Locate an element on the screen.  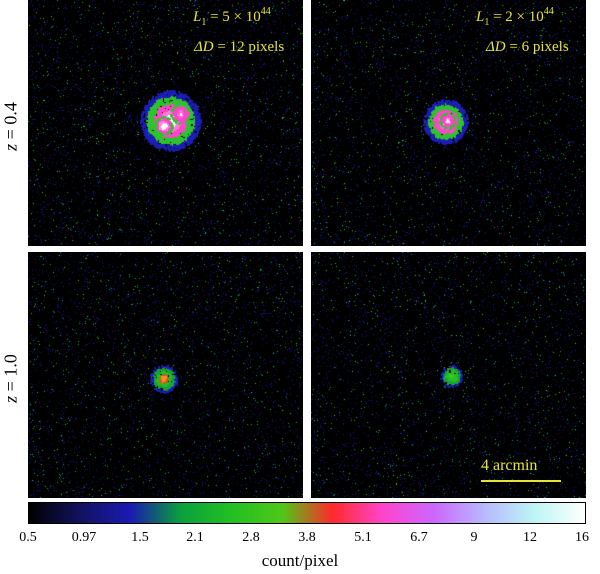
colorbar-tick: 0.97 is located at coordinates (84, 537).